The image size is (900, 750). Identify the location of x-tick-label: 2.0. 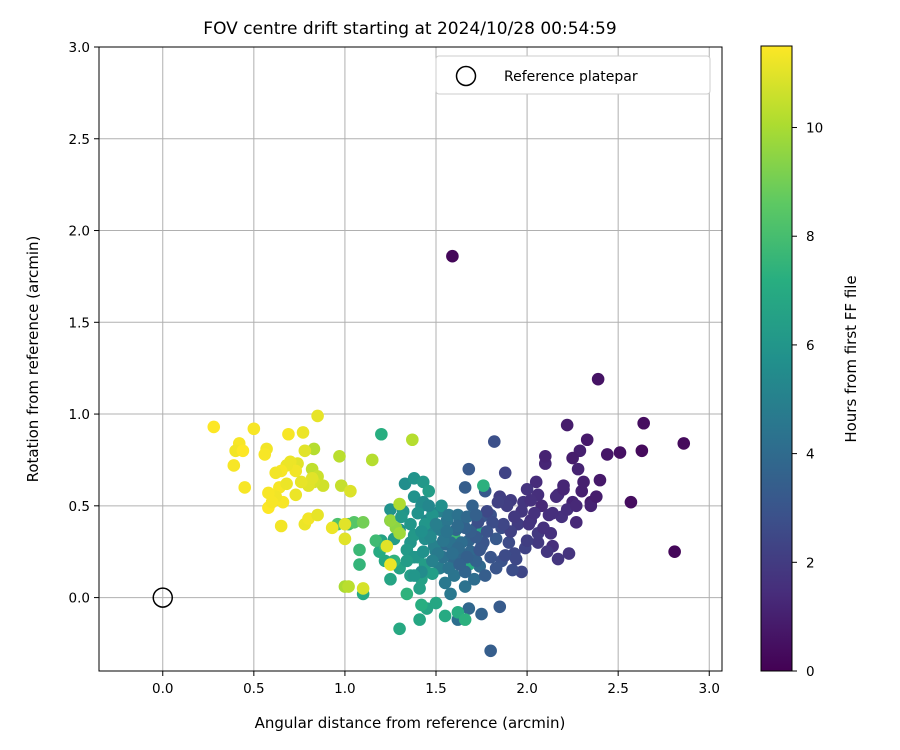
(526, 689).